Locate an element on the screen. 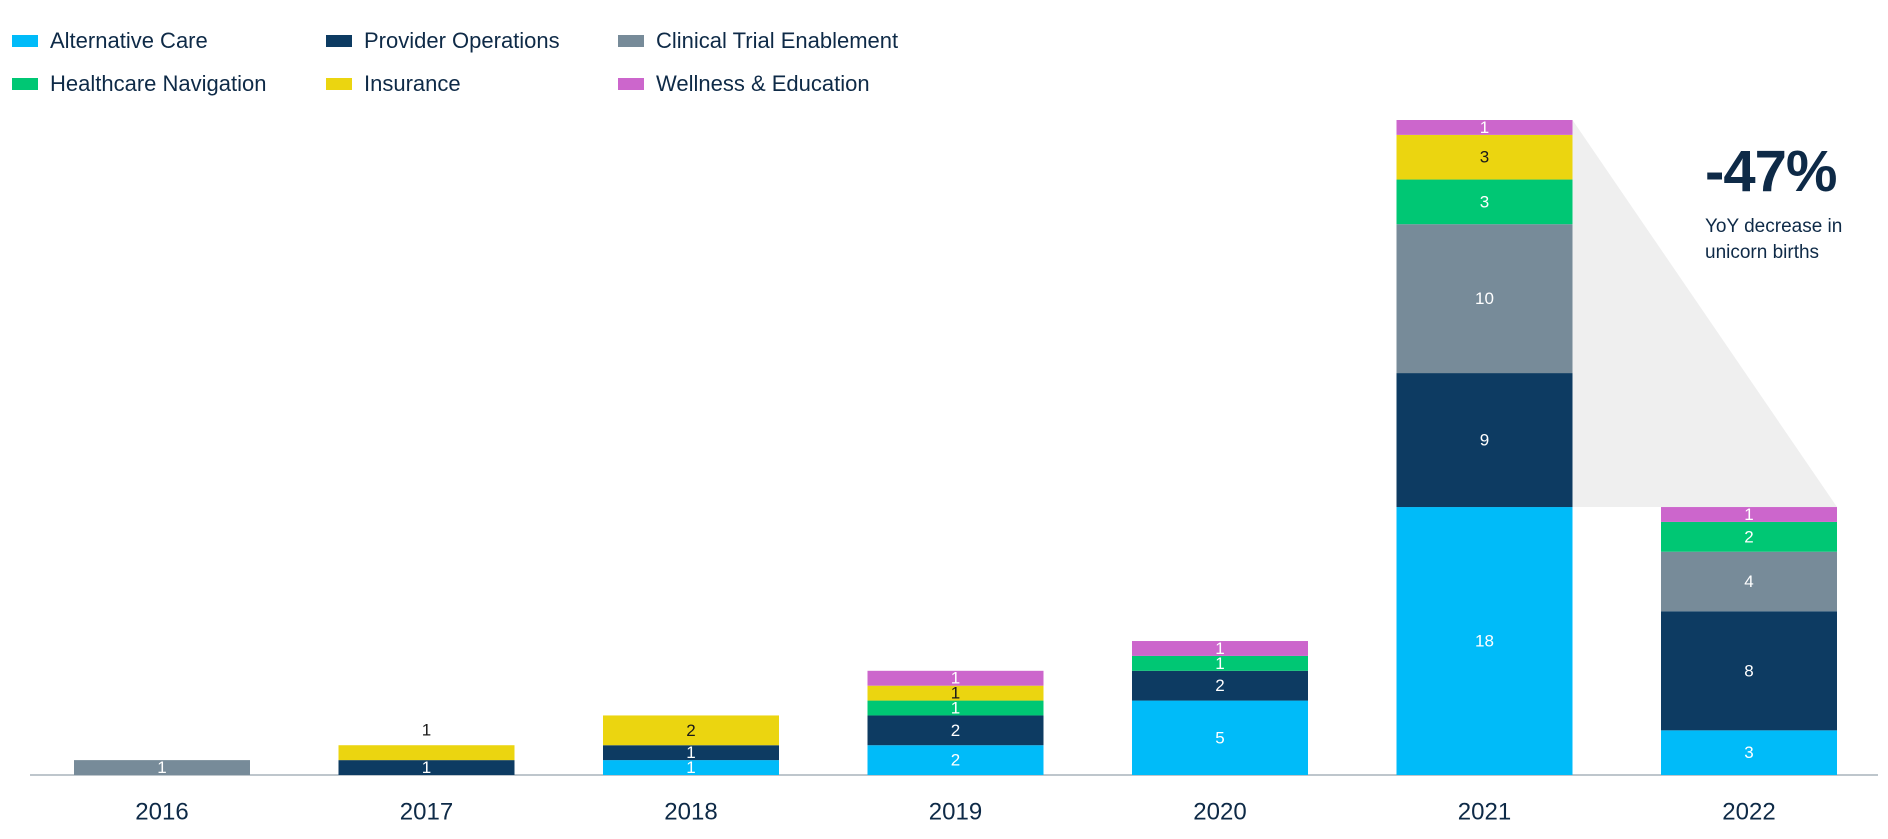 Image resolution: width=1888 pixels, height=839 pixels. yoy-percentage: -47% is located at coordinates (1771, 171).